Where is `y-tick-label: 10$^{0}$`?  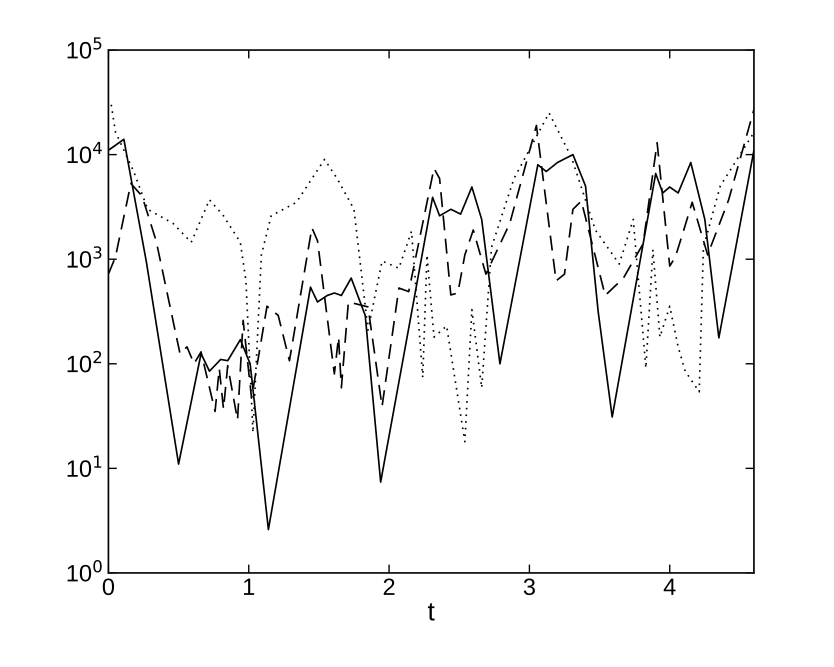
y-tick-label: 10$^{0}$ is located at coordinates (85, 571).